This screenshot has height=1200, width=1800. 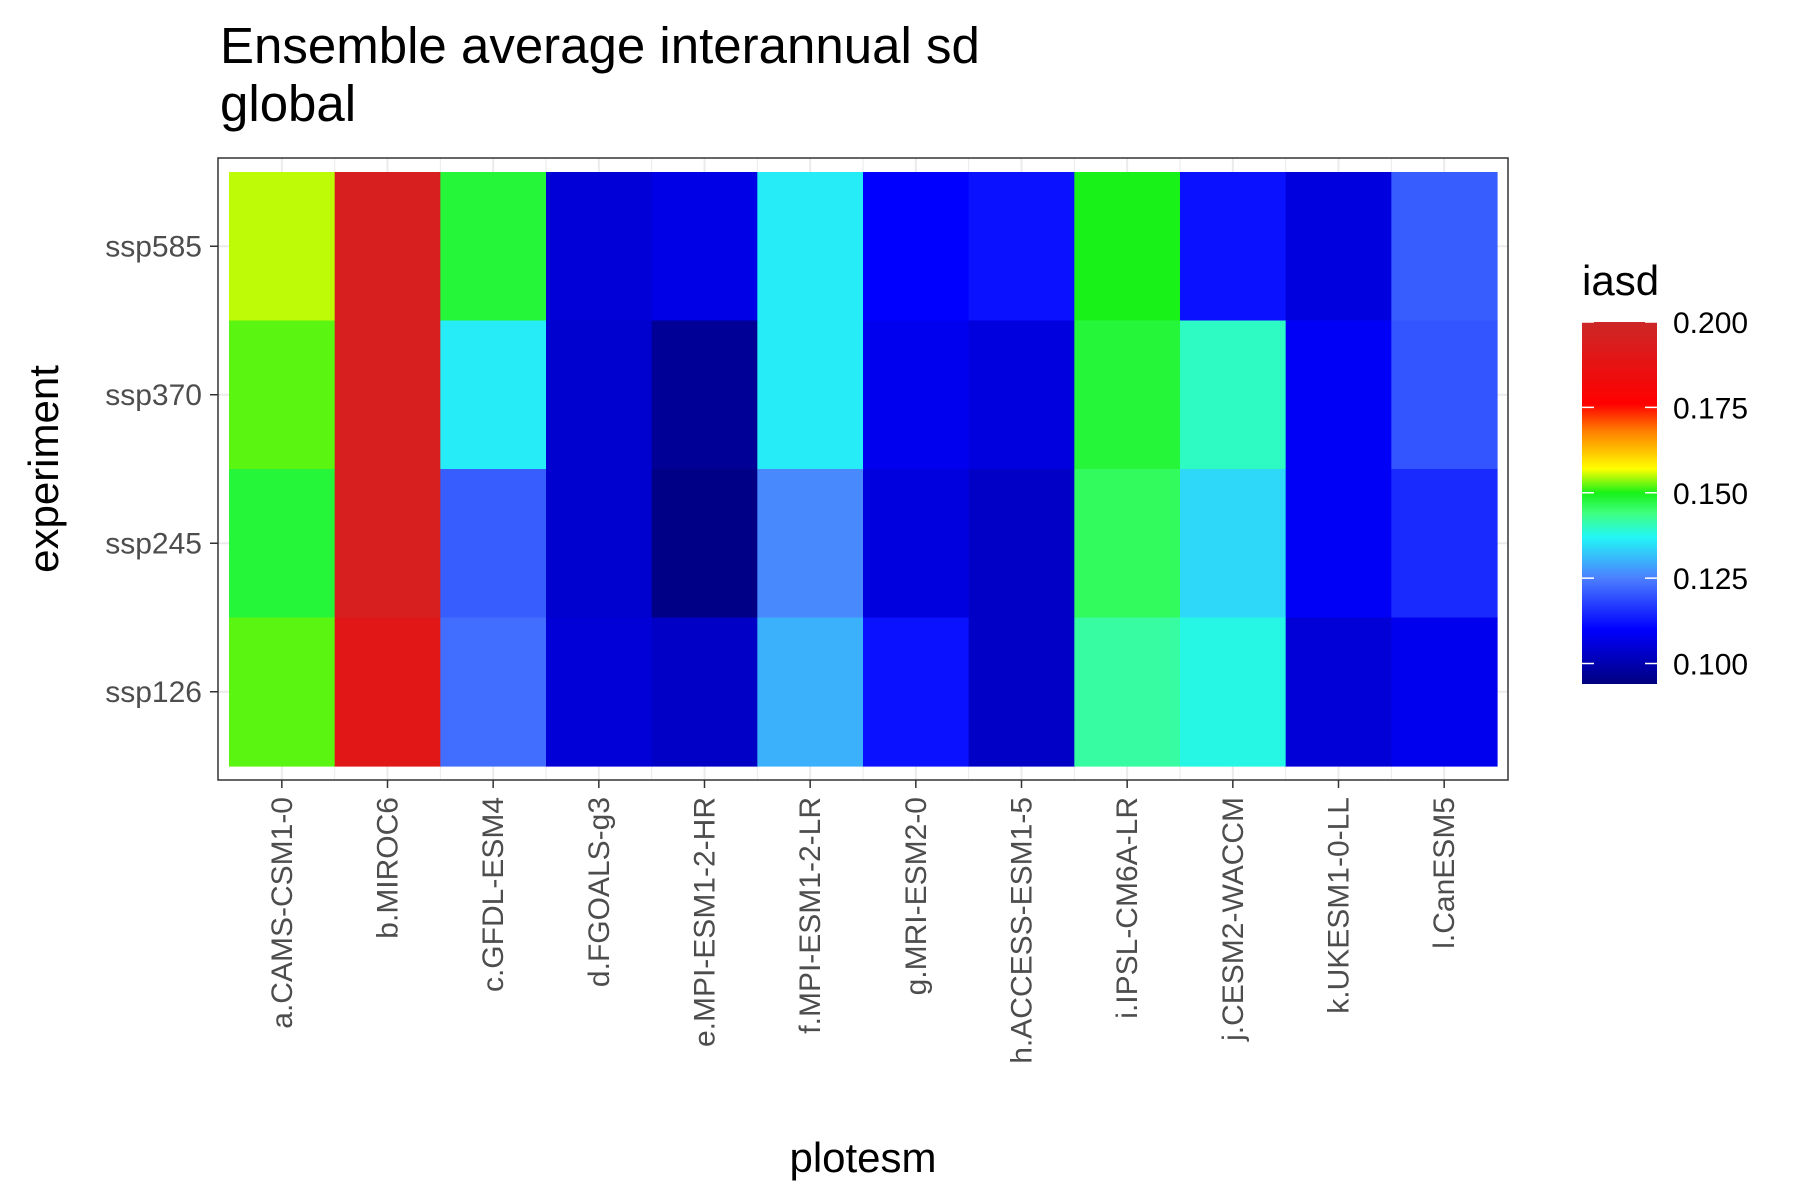 What do you see at coordinates (43, 469) in the screenshot?
I see `y-axis-title: experiment` at bounding box center [43, 469].